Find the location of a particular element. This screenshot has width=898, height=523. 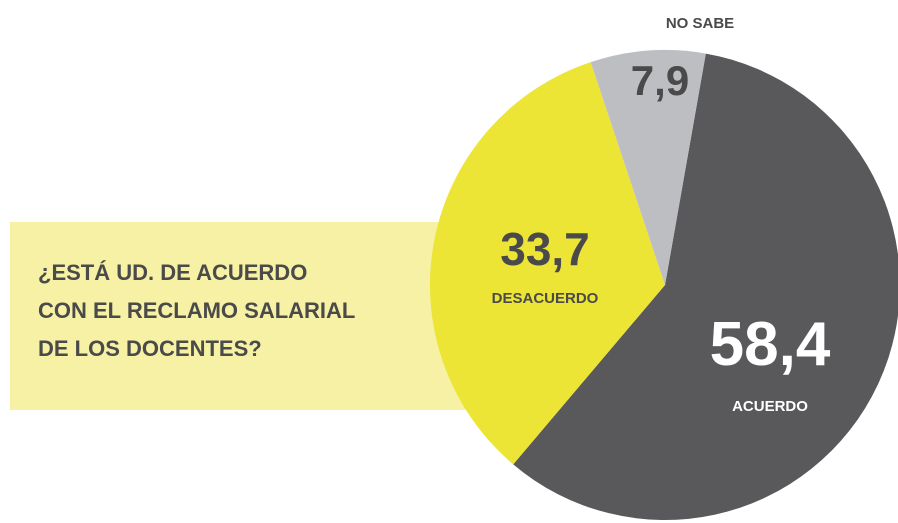

value-label: 33,7 is located at coordinates (545, 249).